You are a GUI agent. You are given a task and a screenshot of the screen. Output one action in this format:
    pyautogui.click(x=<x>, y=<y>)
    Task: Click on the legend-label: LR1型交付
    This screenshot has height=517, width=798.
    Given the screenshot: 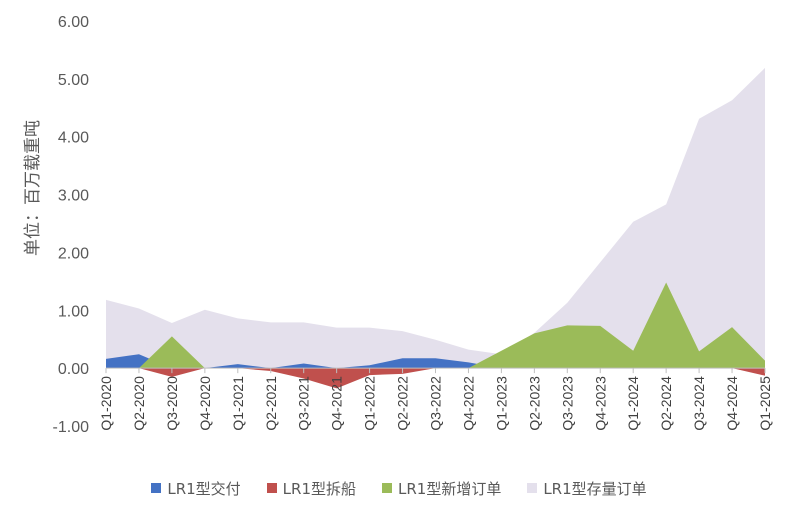 What is the action you would take?
    pyautogui.click(x=204, y=488)
    